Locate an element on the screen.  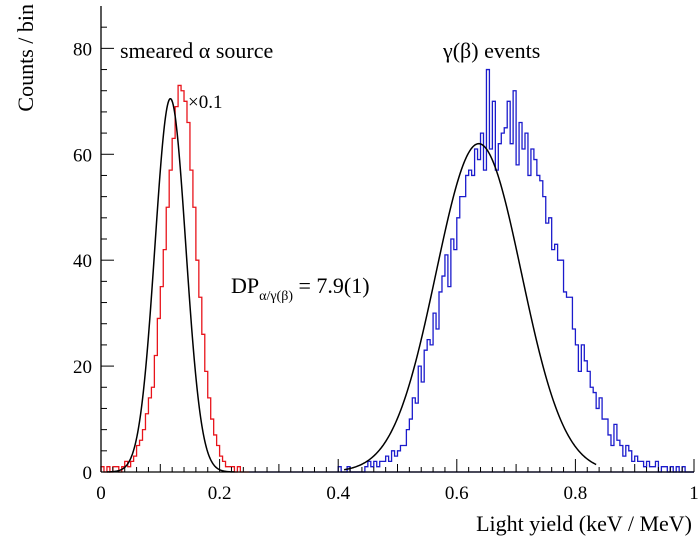
x-axis-label: Light yield (keV / MeV) is located at coordinates (584, 523).